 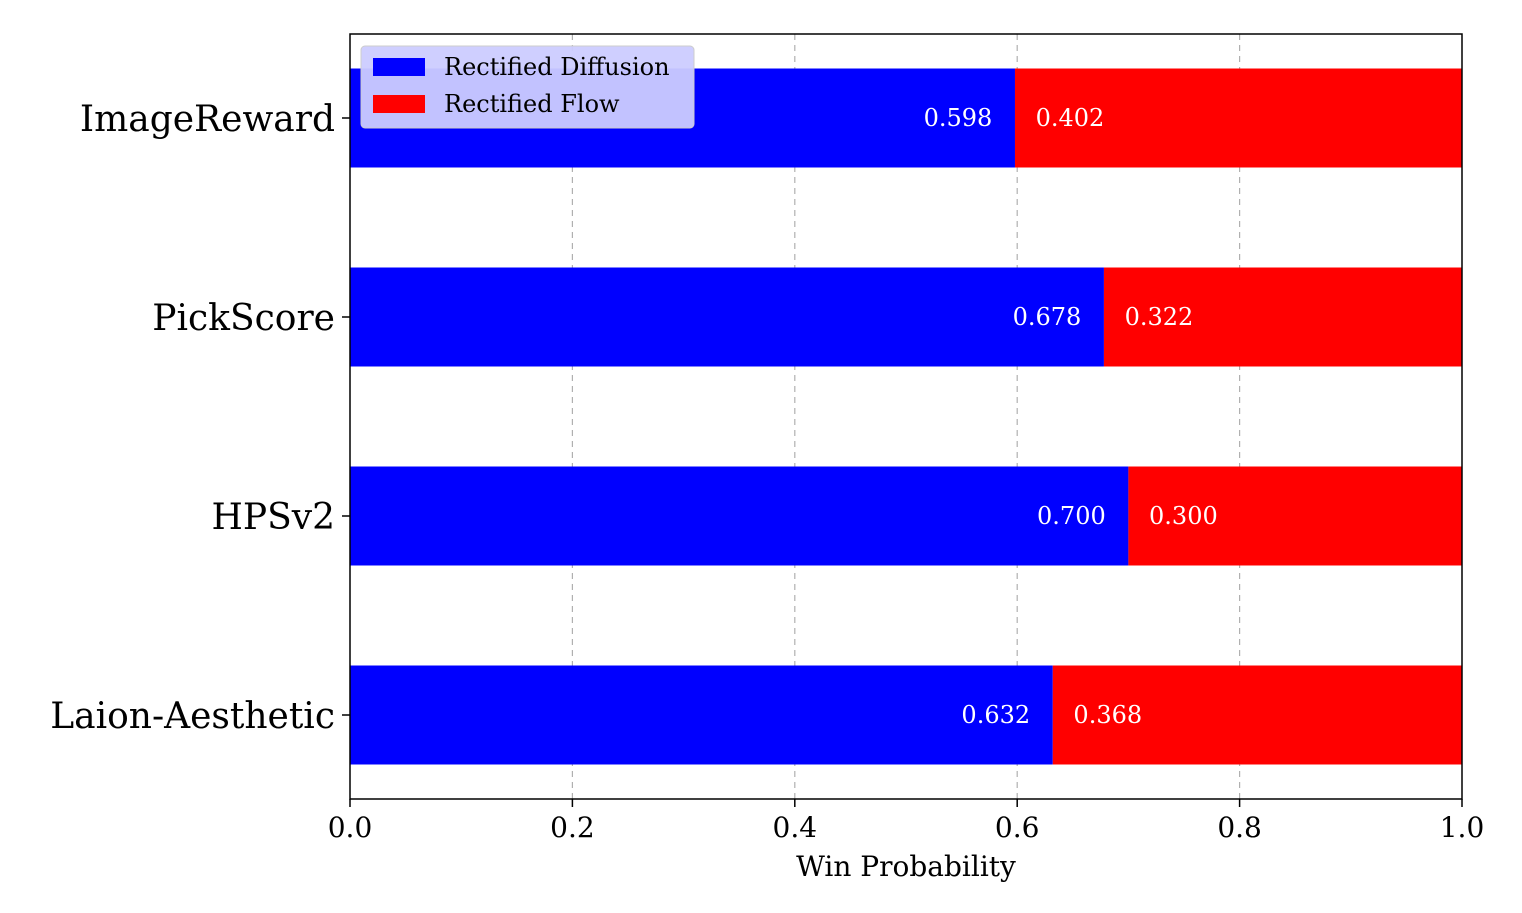 I want to click on category-label-2: HPSv2, so click(x=273, y=517).